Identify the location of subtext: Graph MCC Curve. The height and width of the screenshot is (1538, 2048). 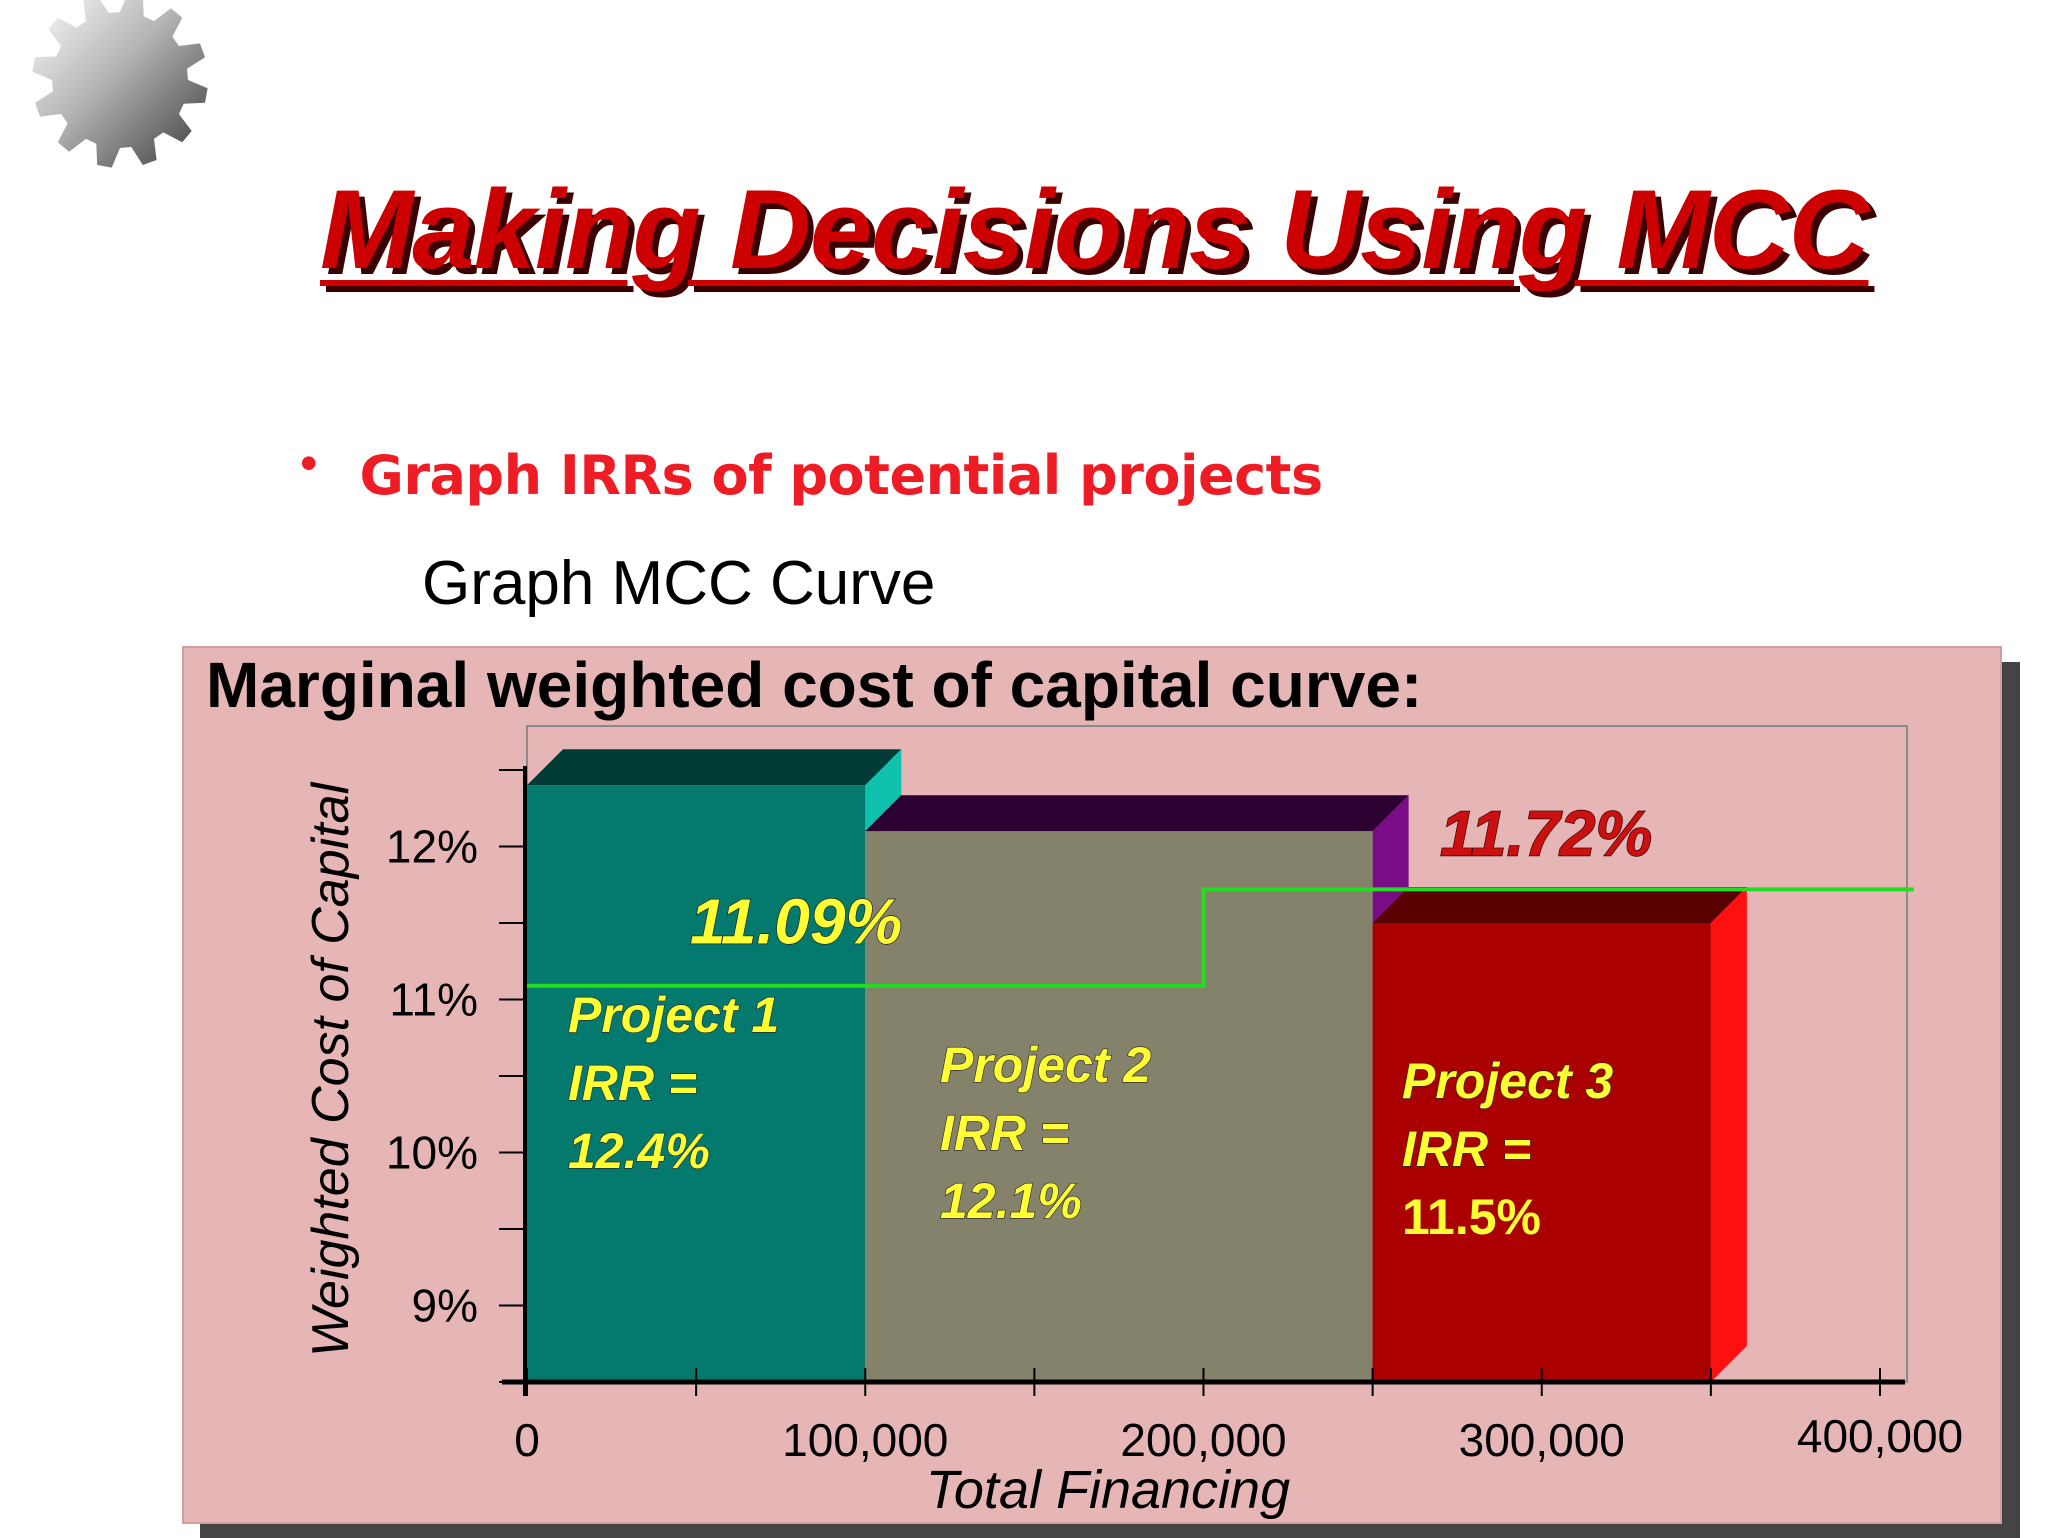
(679, 583).